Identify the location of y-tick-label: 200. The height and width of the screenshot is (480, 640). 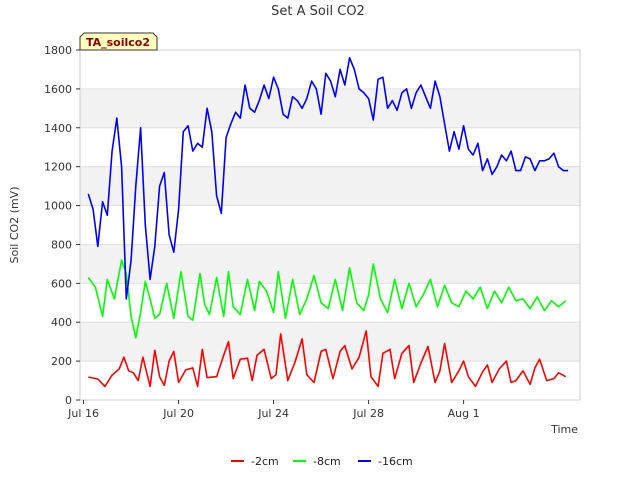
(61, 361).